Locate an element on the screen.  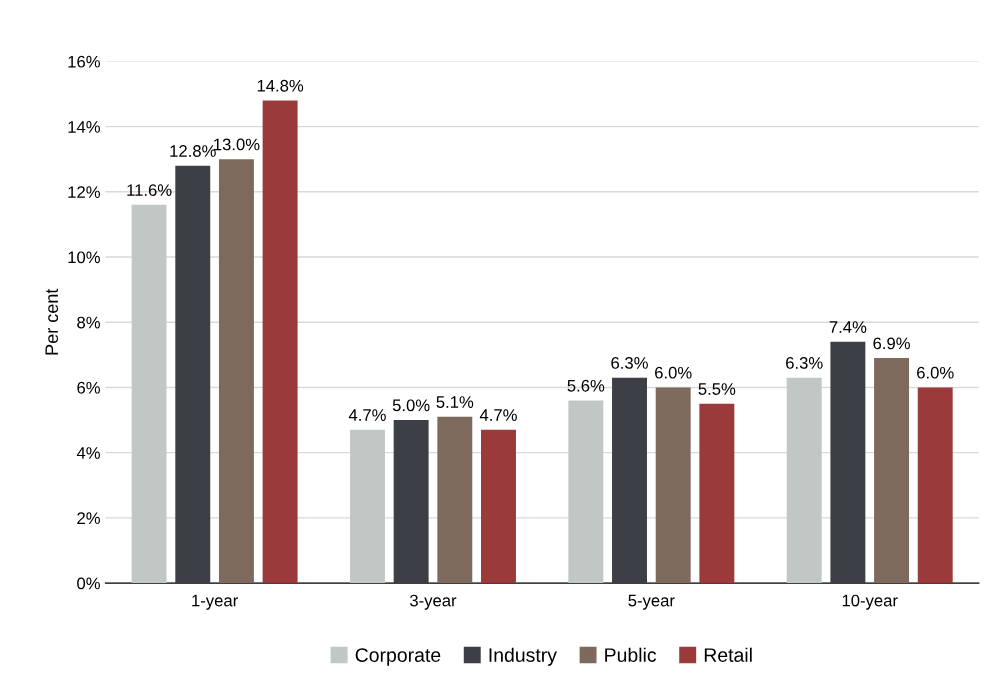
y-tick-label: 4% is located at coordinates (88, 453).